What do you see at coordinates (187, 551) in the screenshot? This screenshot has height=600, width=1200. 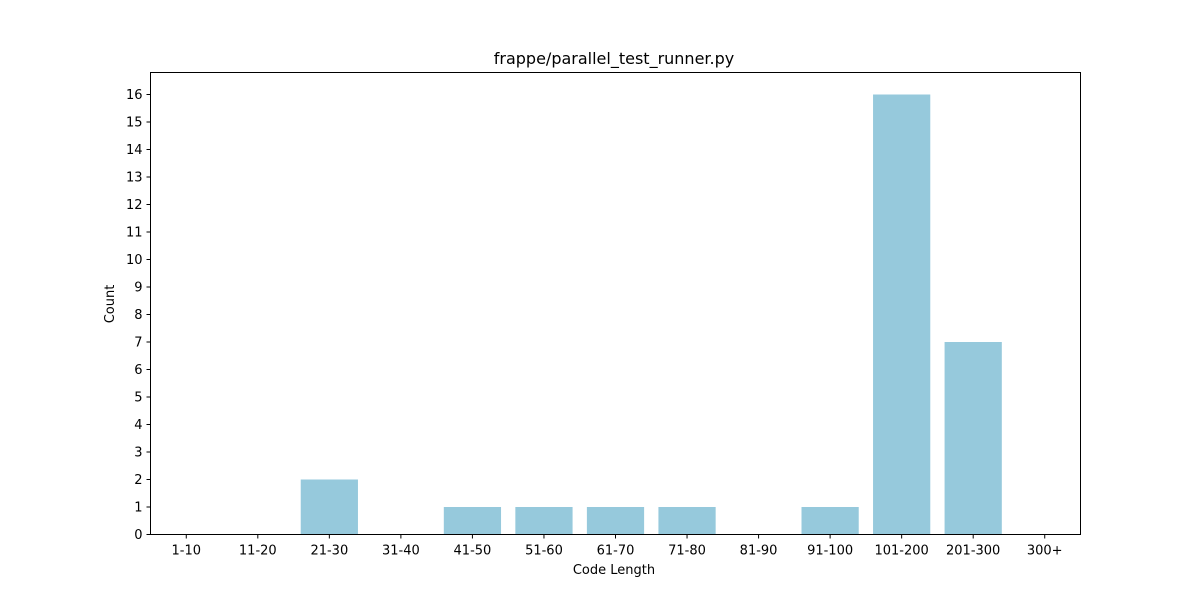 I see `x-tick-label: 1-10` at bounding box center [187, 551].